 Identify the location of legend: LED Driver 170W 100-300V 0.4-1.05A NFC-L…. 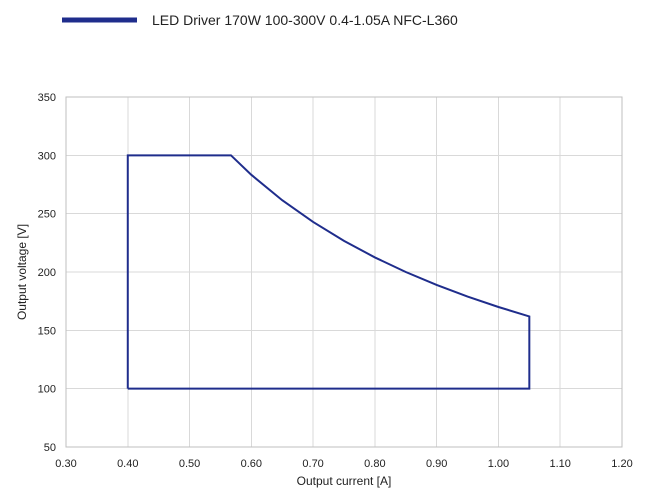
(260, 20).